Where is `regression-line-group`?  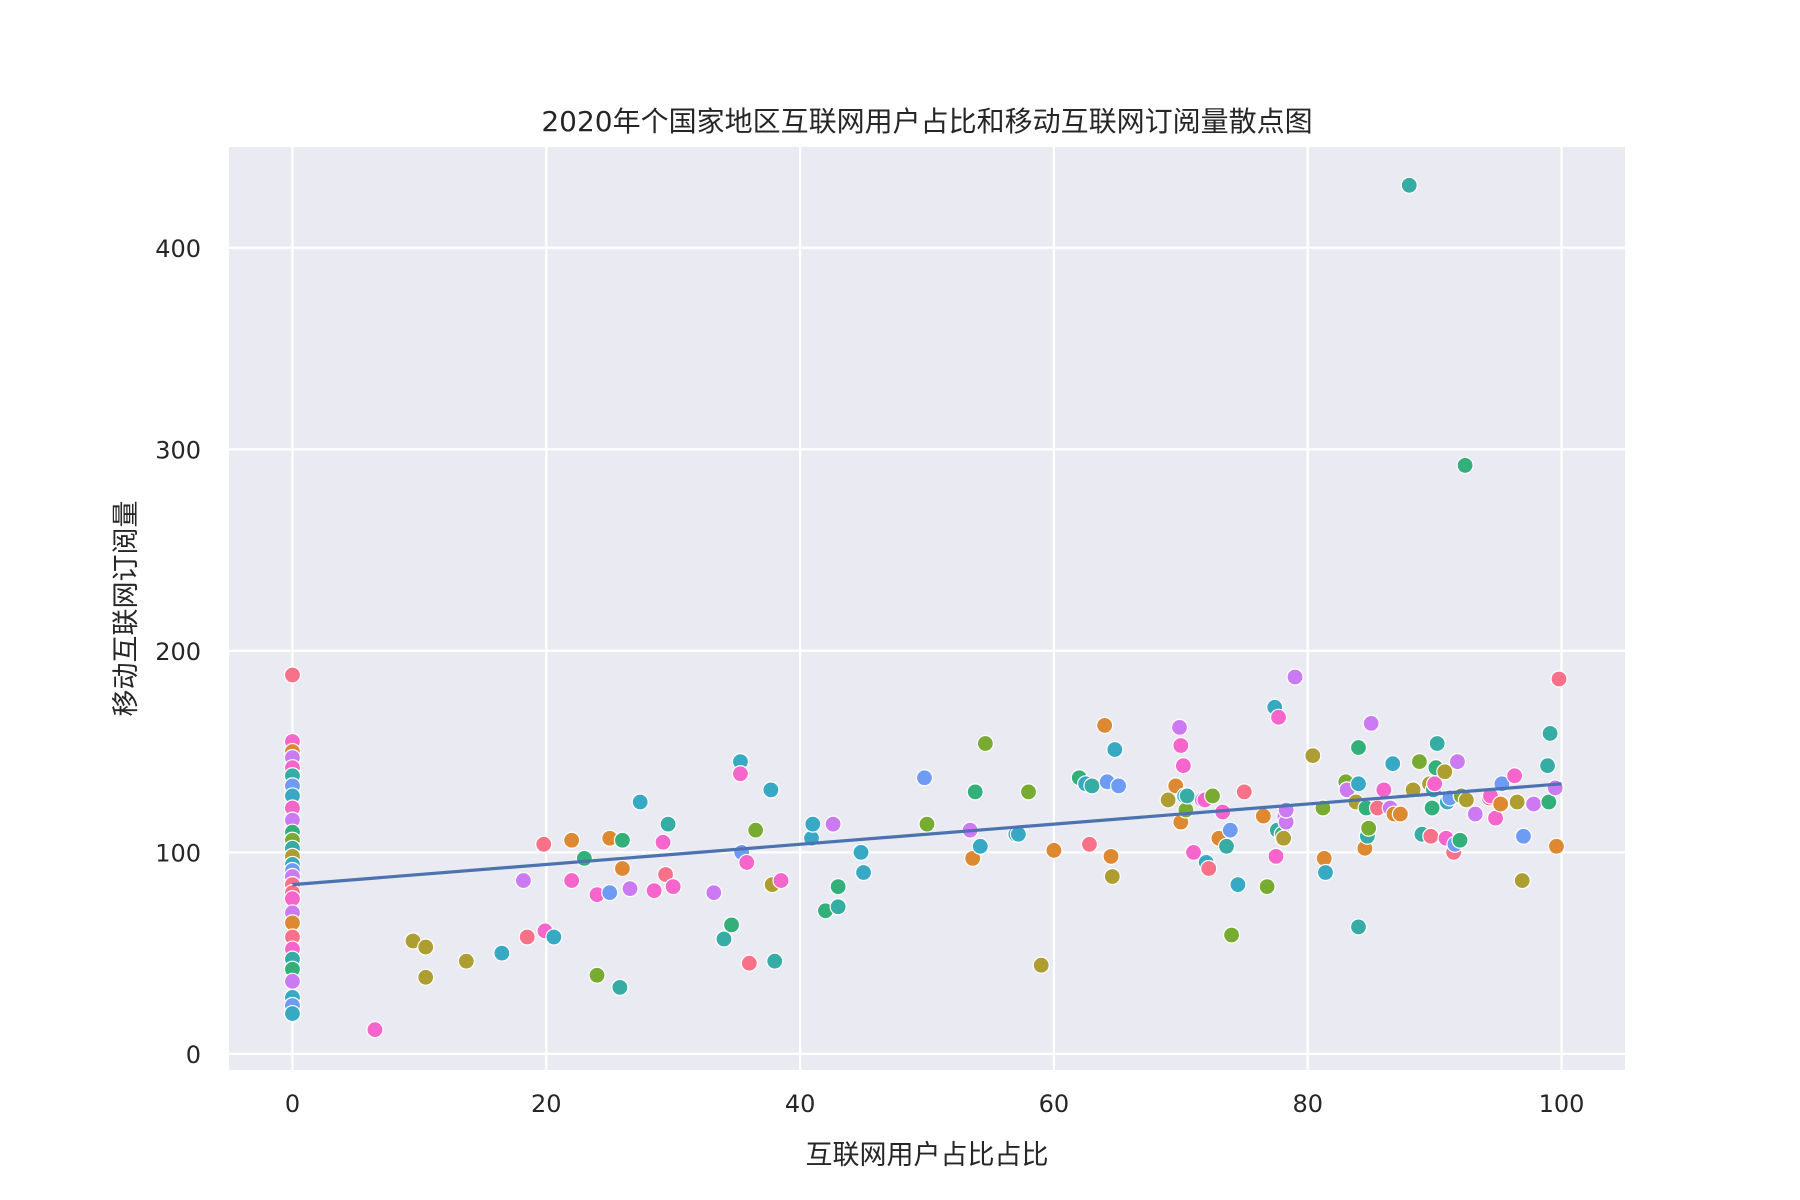 regression-line-group is located at coordinates (927, 834).